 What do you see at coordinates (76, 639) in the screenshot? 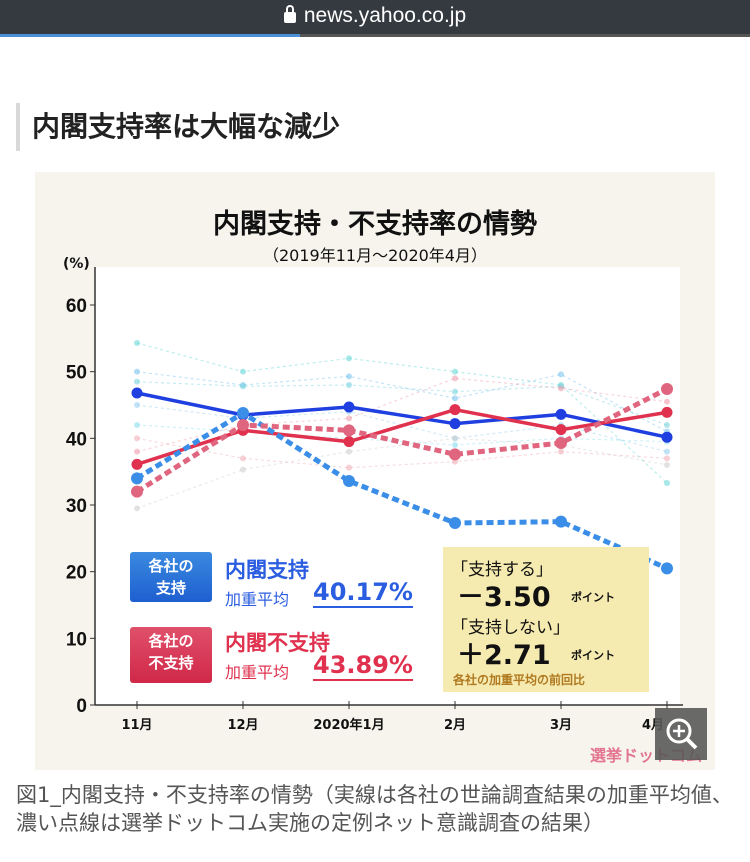
I see `y-tick-label: 10` at bounding box center [76, 639].